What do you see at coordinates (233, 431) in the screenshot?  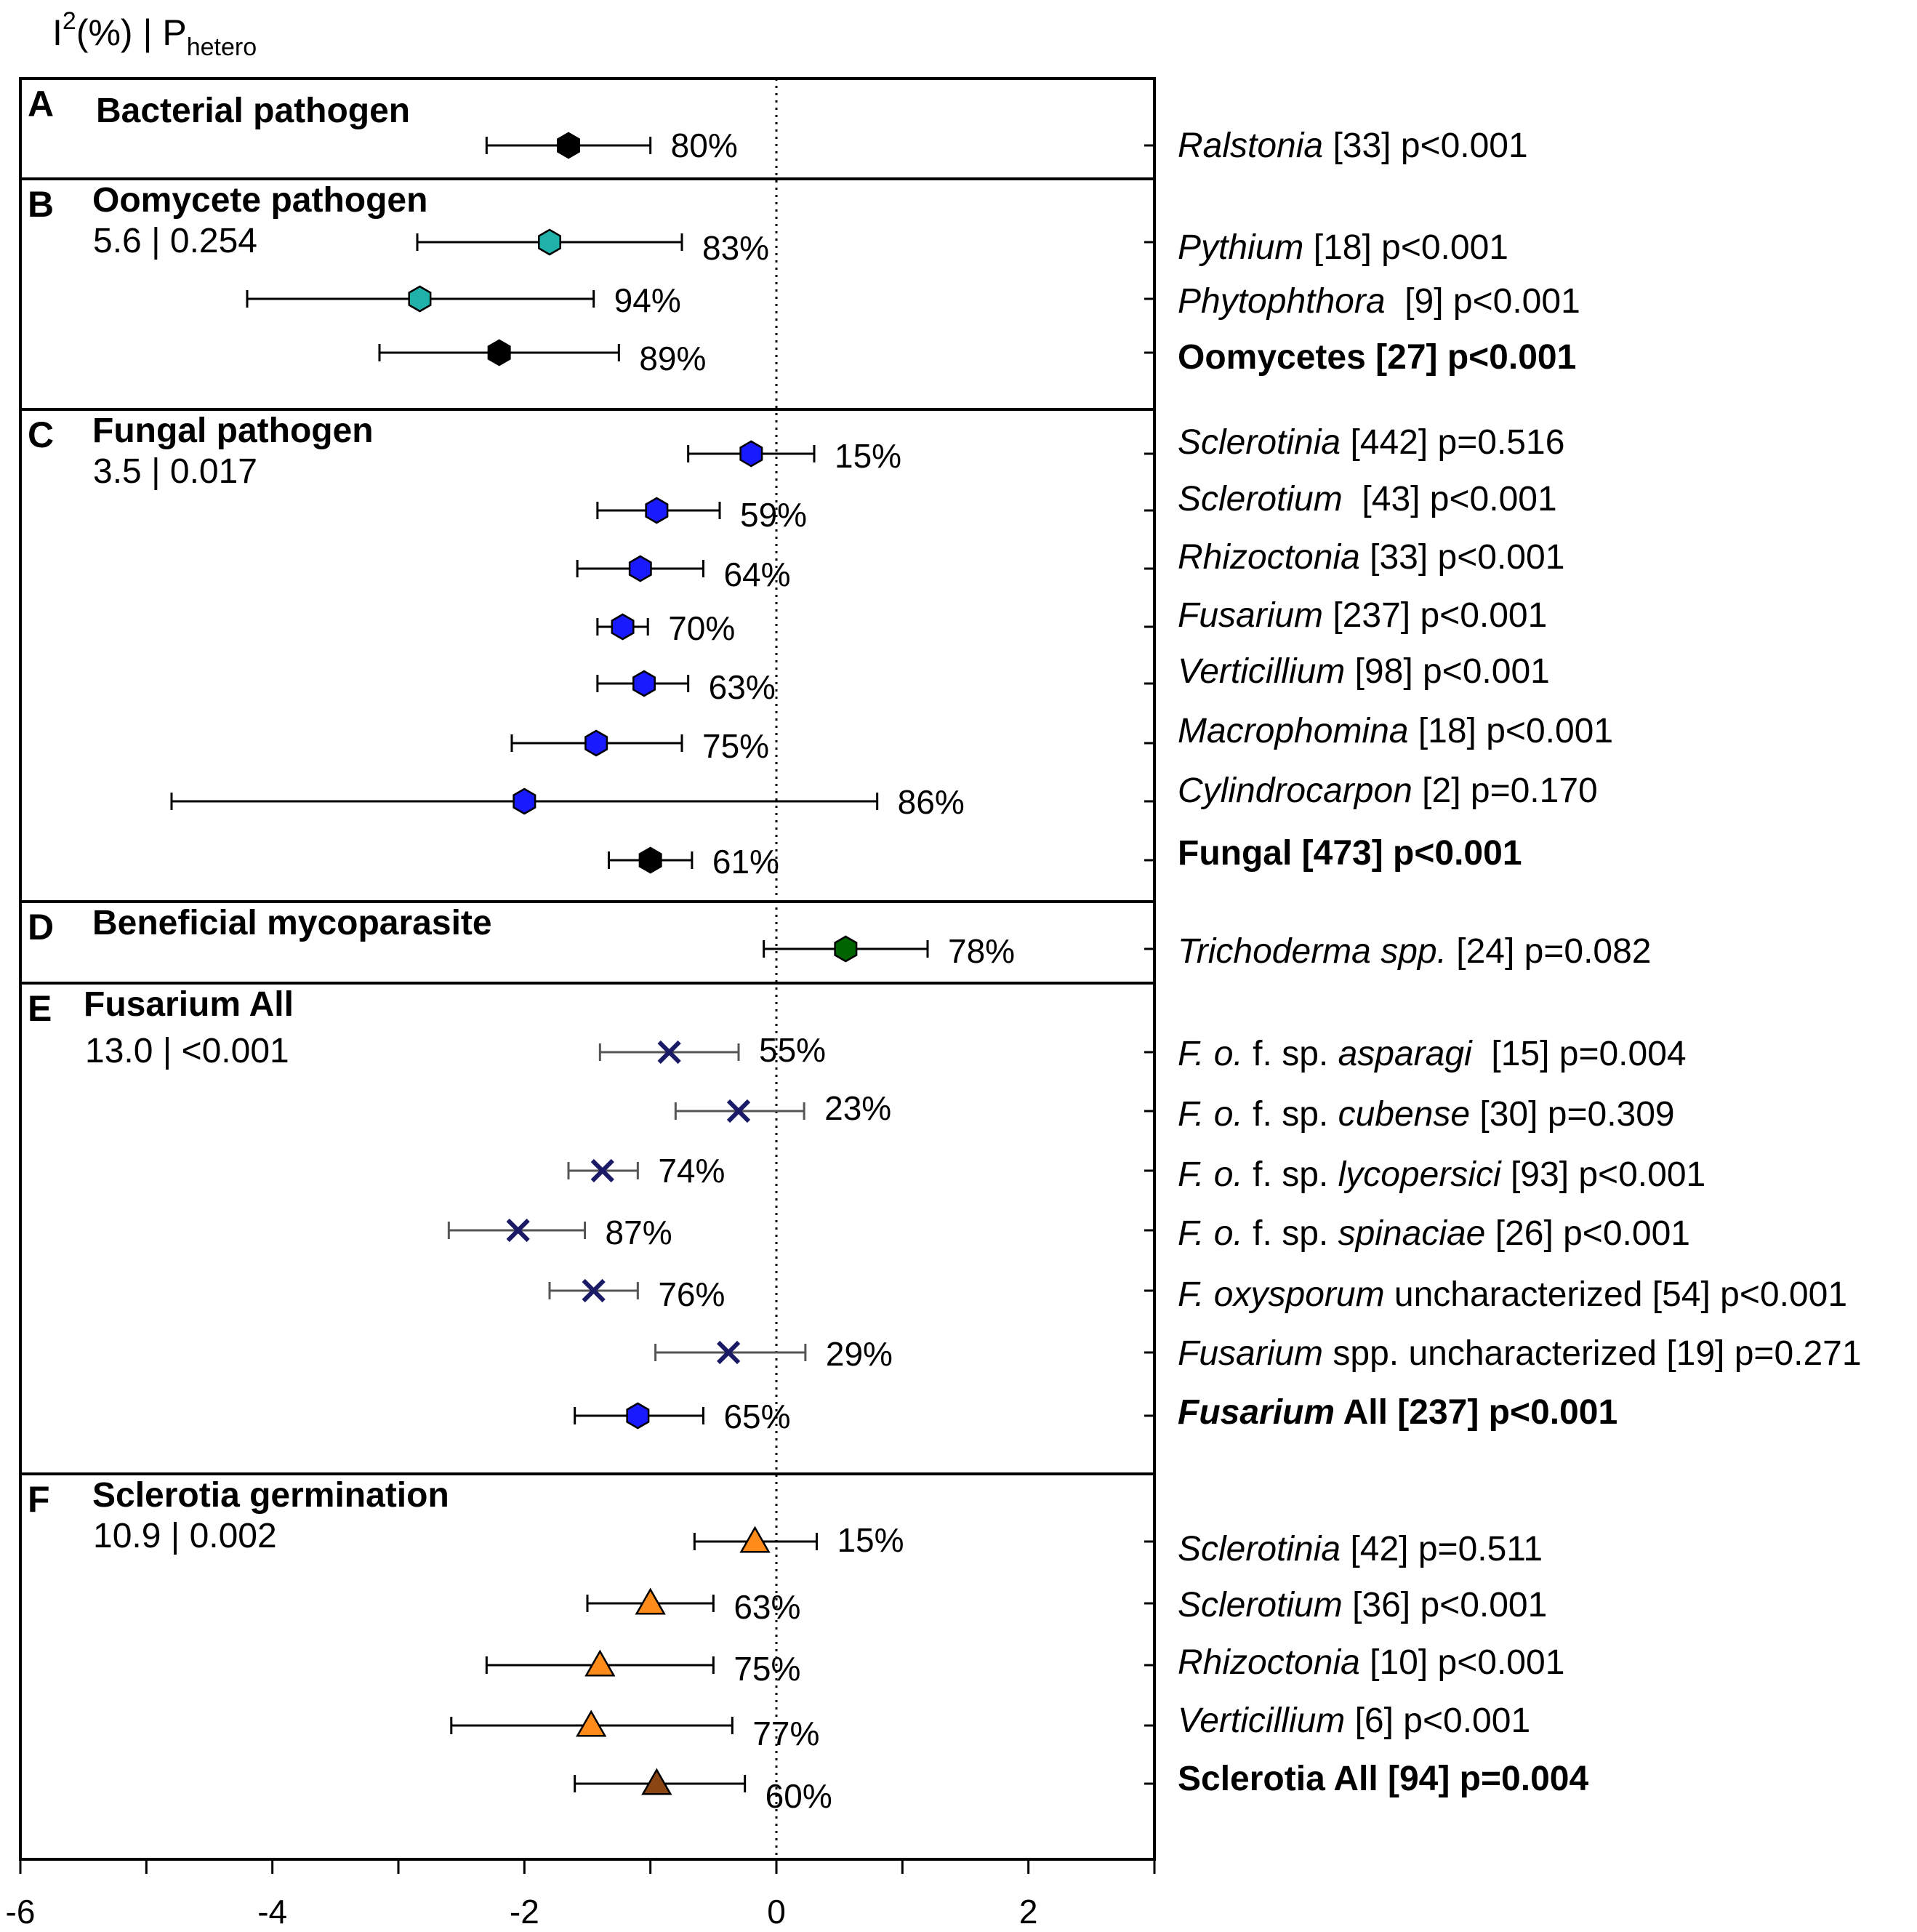 I see `panel-title: Fungal pathogen` at bounding box center [233, 431].